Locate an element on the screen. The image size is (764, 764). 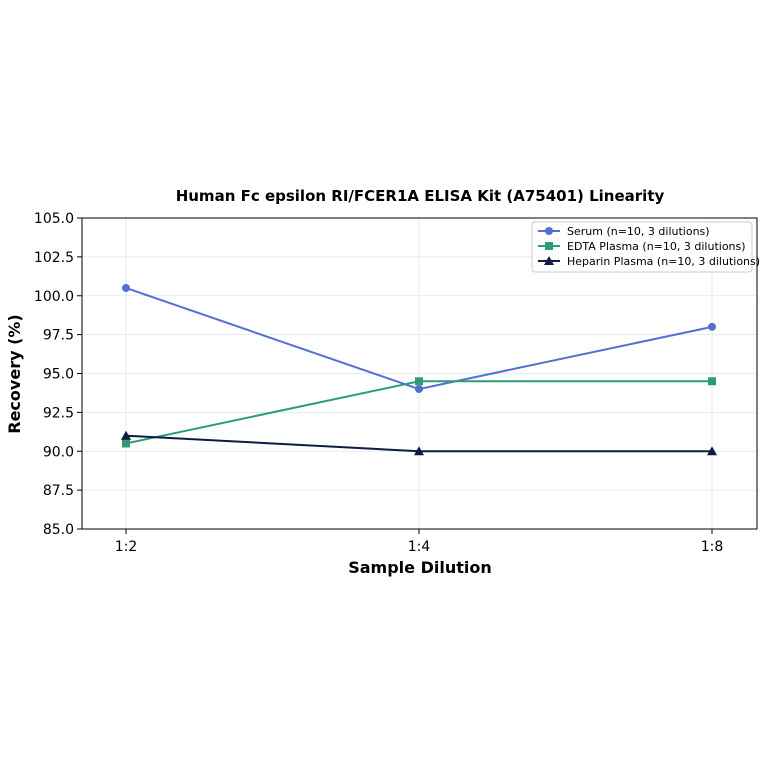
y-axis: 85.0 87.5 90.0 92.5 95.0 97.5 100.0 102.5 105.0 is located at coordinates (58, 374).